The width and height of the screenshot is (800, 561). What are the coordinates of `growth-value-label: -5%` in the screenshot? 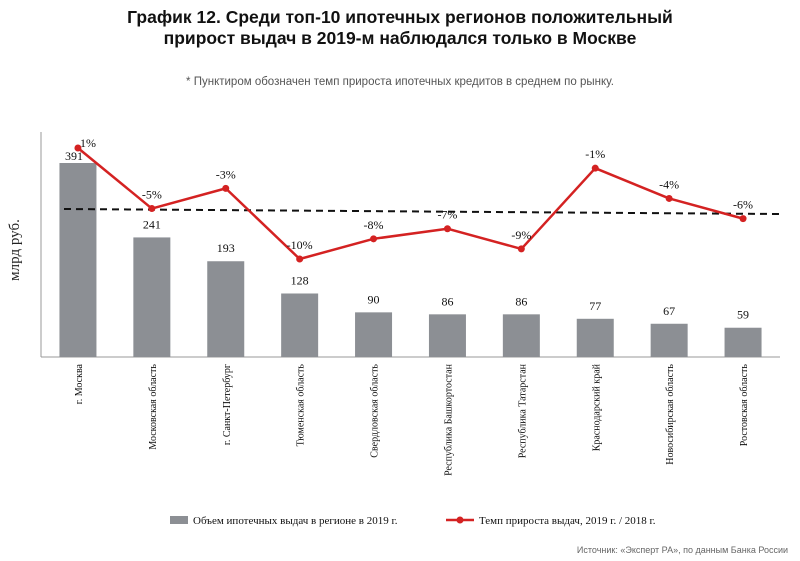 It's located at (152, 195).